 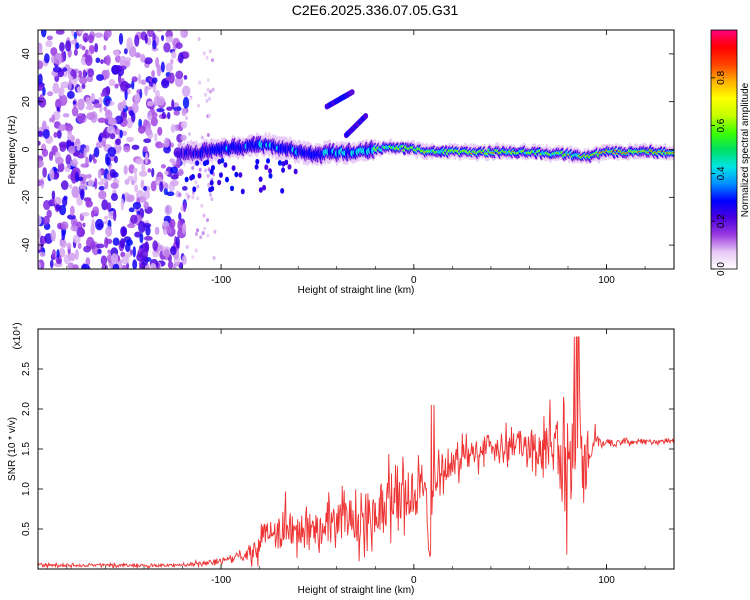 I want to click on harmonic-cell, so click(x=366, y=116).